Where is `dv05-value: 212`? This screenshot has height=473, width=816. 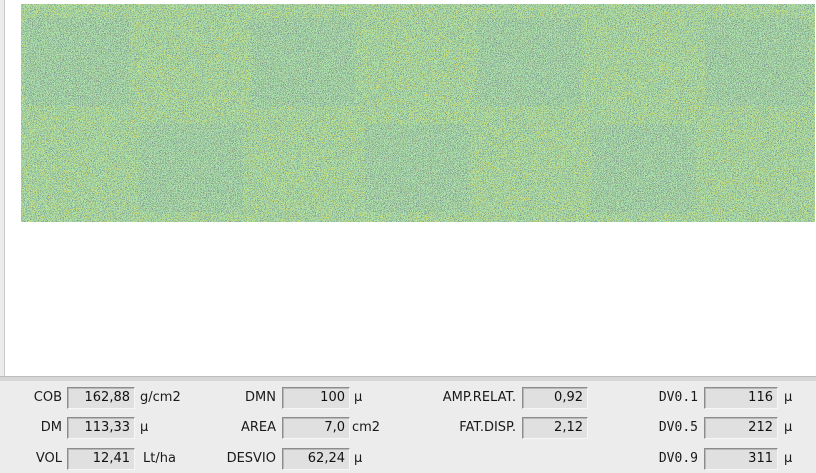
dv05-value: 212 is located at coordinates (741, 428).